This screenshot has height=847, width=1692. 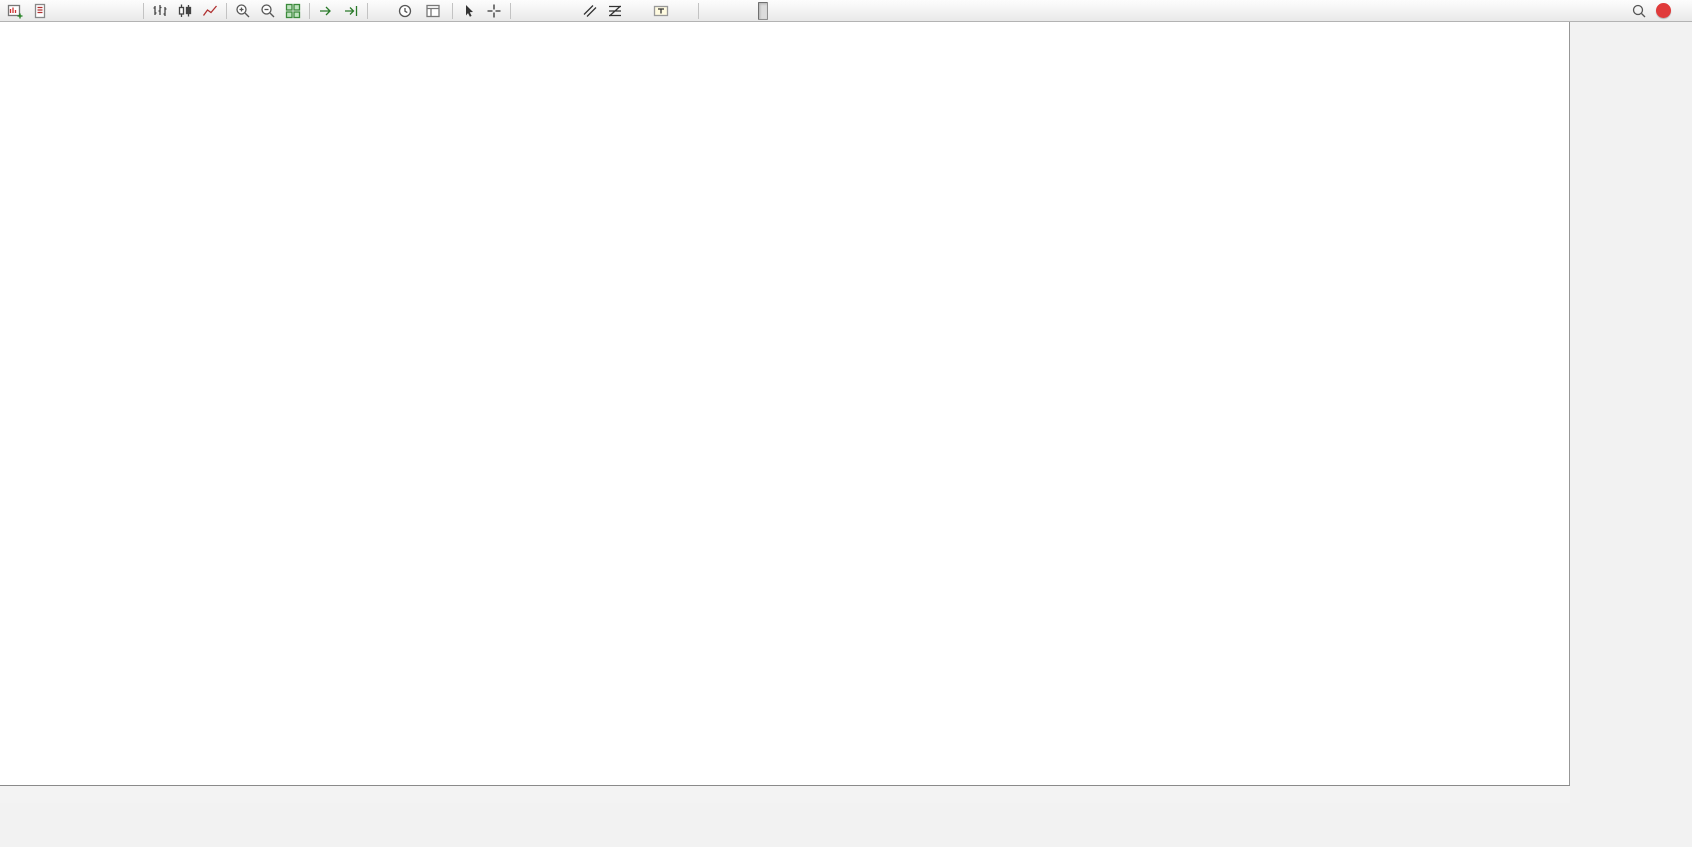 I want to click on macd-pane, so click(x=785, y=642).